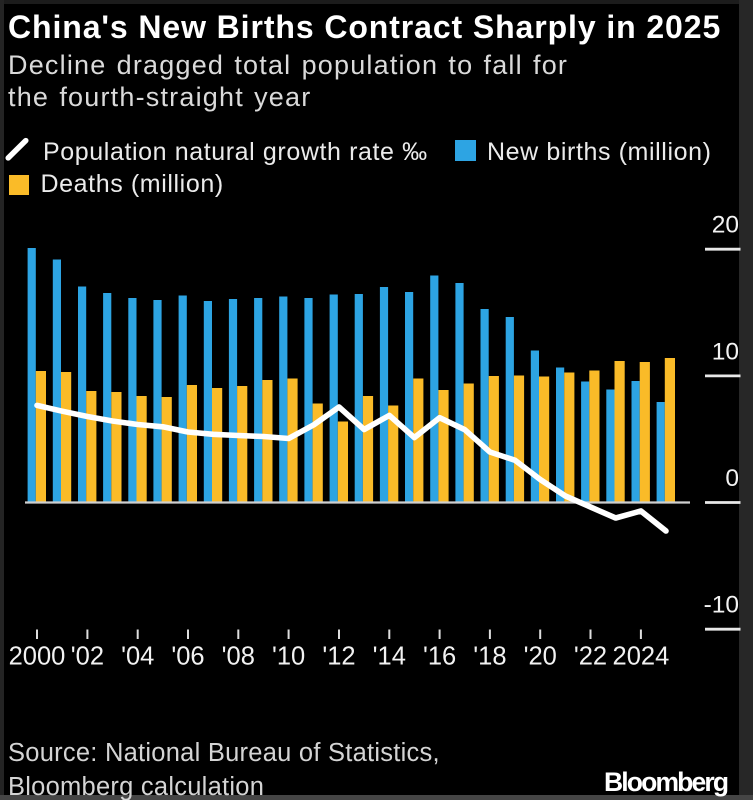 The image size is (753, 800). Describe the element at coordinates (540, 657) in the screenshot. I see `svg-text: '20` at that location.